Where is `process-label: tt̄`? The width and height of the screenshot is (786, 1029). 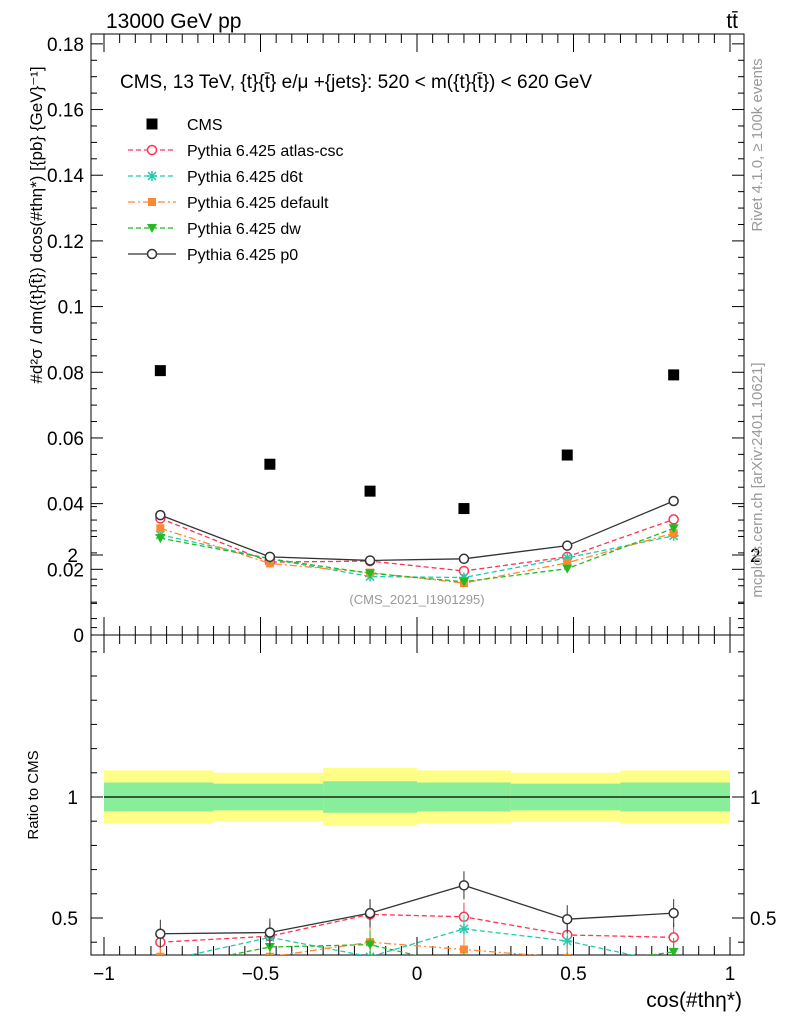
process-label: tt̄ is located at coordinates (732, 21).